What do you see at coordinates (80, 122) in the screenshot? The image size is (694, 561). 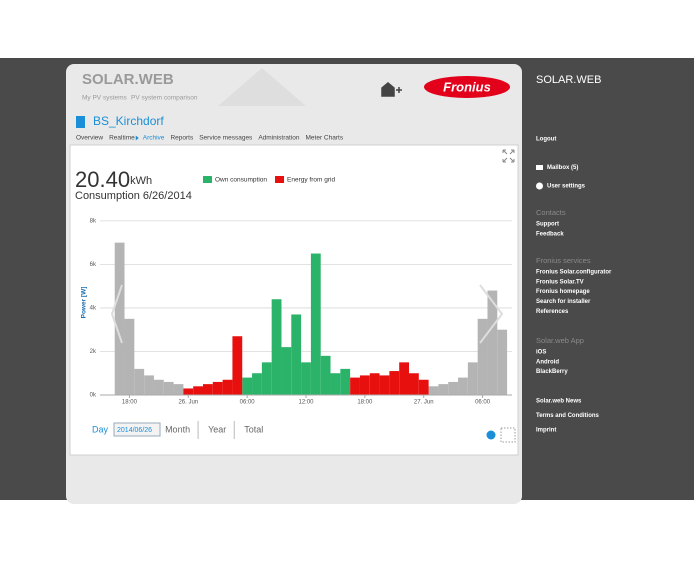 I see `system-icon` at bounding box center [80, 122].